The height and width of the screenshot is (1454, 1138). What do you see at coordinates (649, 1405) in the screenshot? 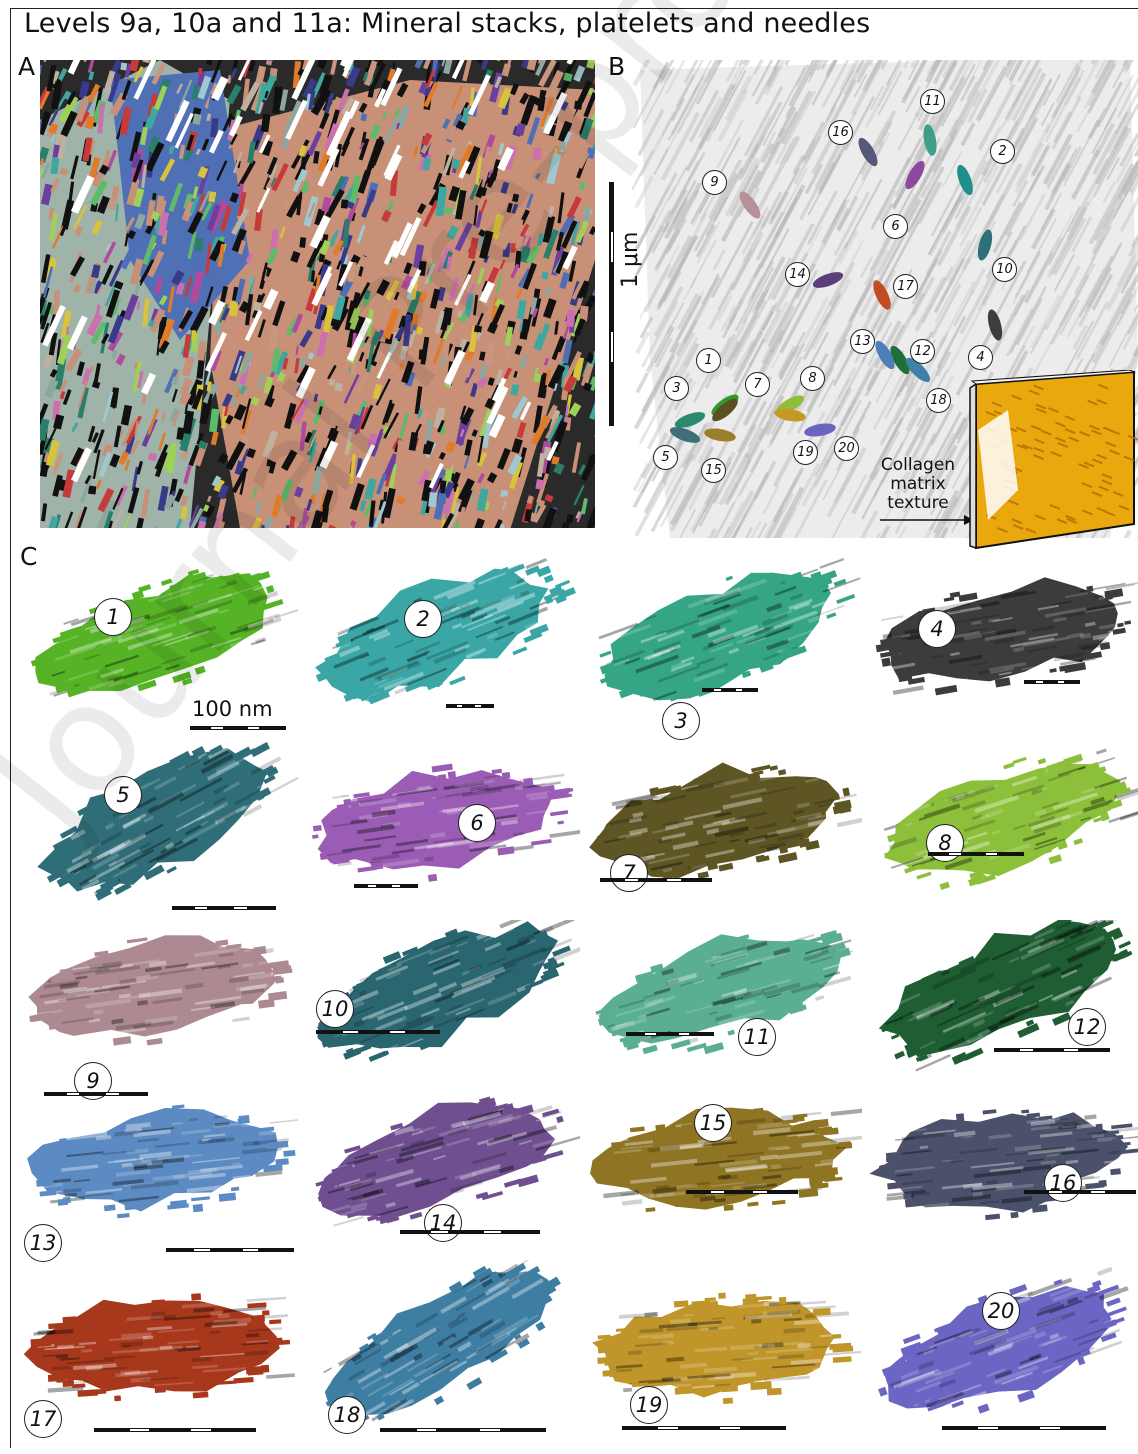
I see `crystal-label-19: 19` at bounding box center [649, 1405].